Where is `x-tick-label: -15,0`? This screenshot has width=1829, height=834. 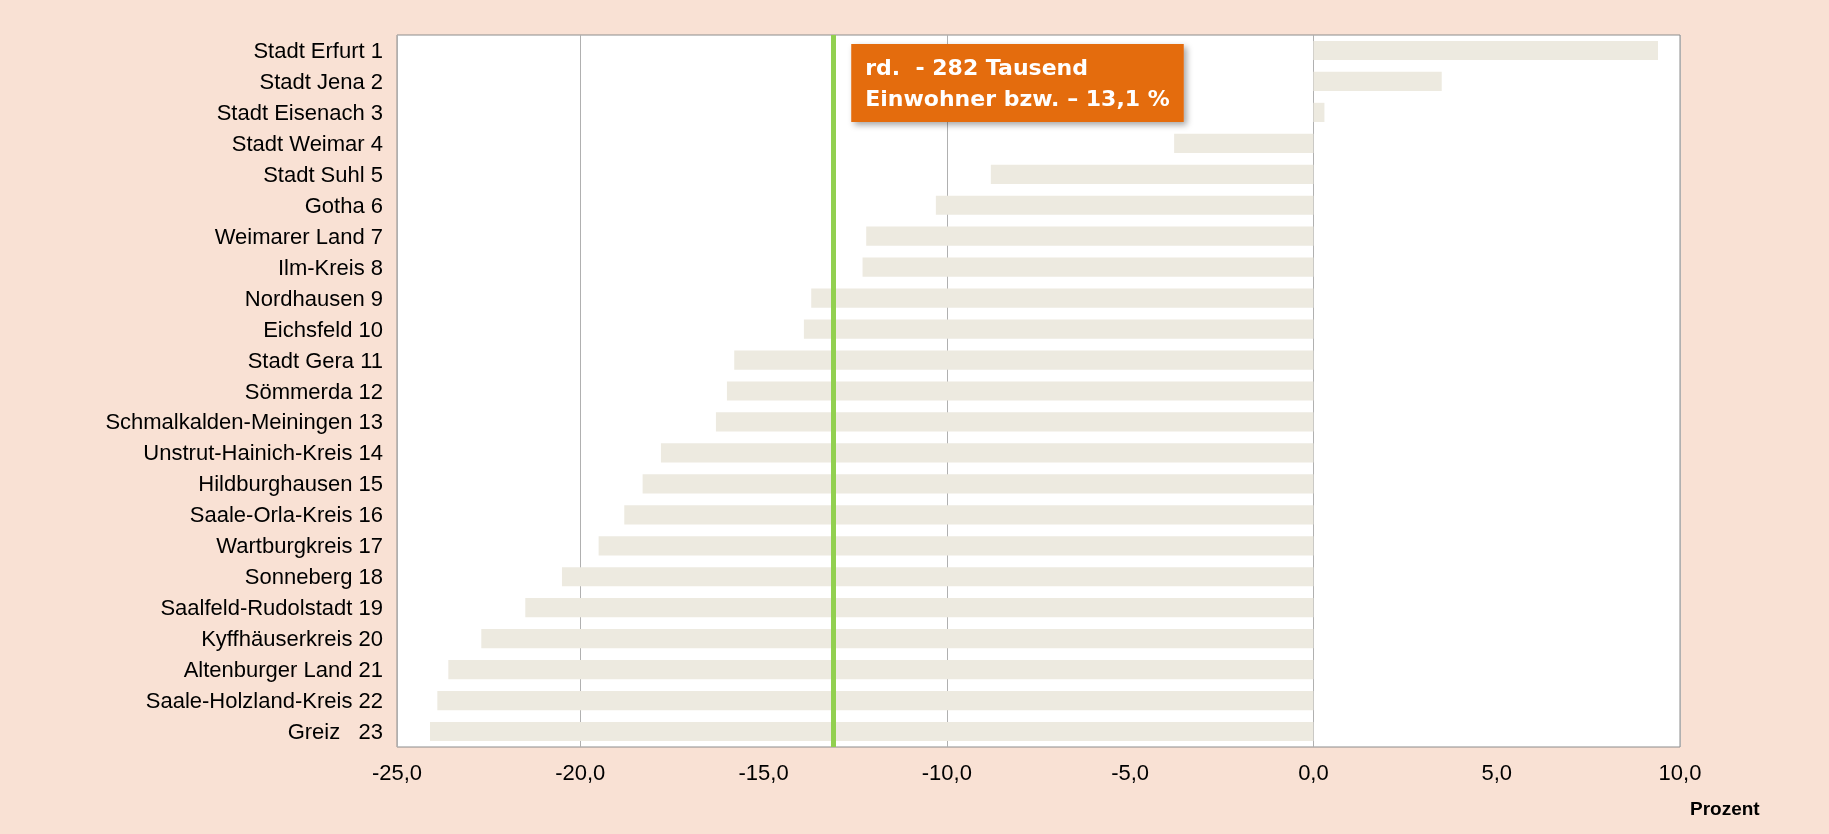 x-tick-label: -15,0 is located at coordinates (763, 772).